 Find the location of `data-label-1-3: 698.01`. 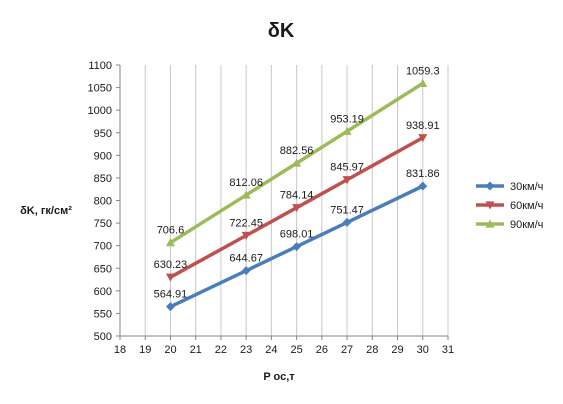

data-label-1-3: 698.01 is located at coordinates (297, 235).